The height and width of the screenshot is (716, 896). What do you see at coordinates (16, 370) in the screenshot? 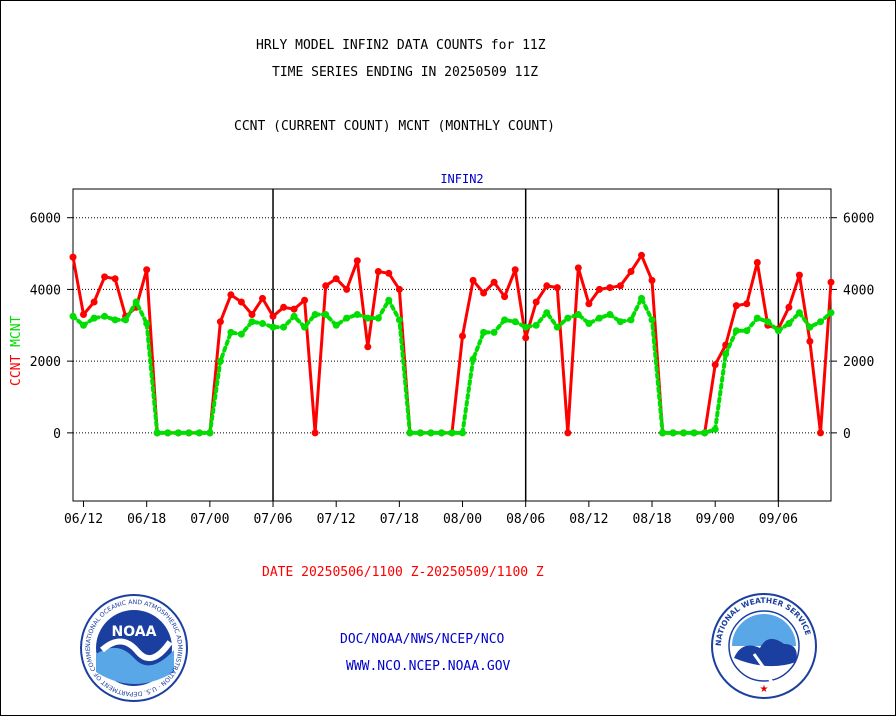
I see `y-axis-label-ccnt: CCNT` at bounding box center [16, 370].